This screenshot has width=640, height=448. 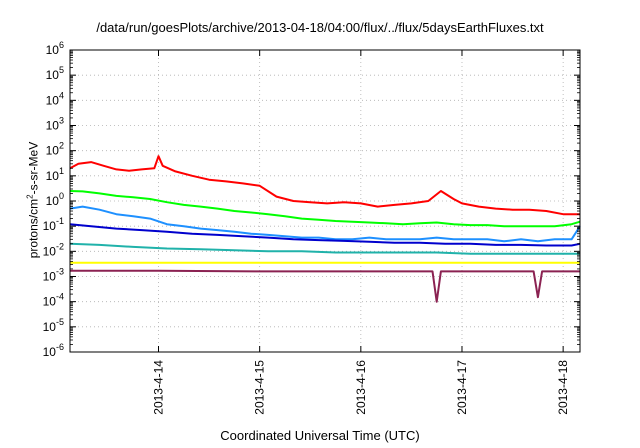 What do you see at coordinates (55, 199) in the screenshot?
I see `y-tick-label: 10⁰` at bounding box center [55, 199].